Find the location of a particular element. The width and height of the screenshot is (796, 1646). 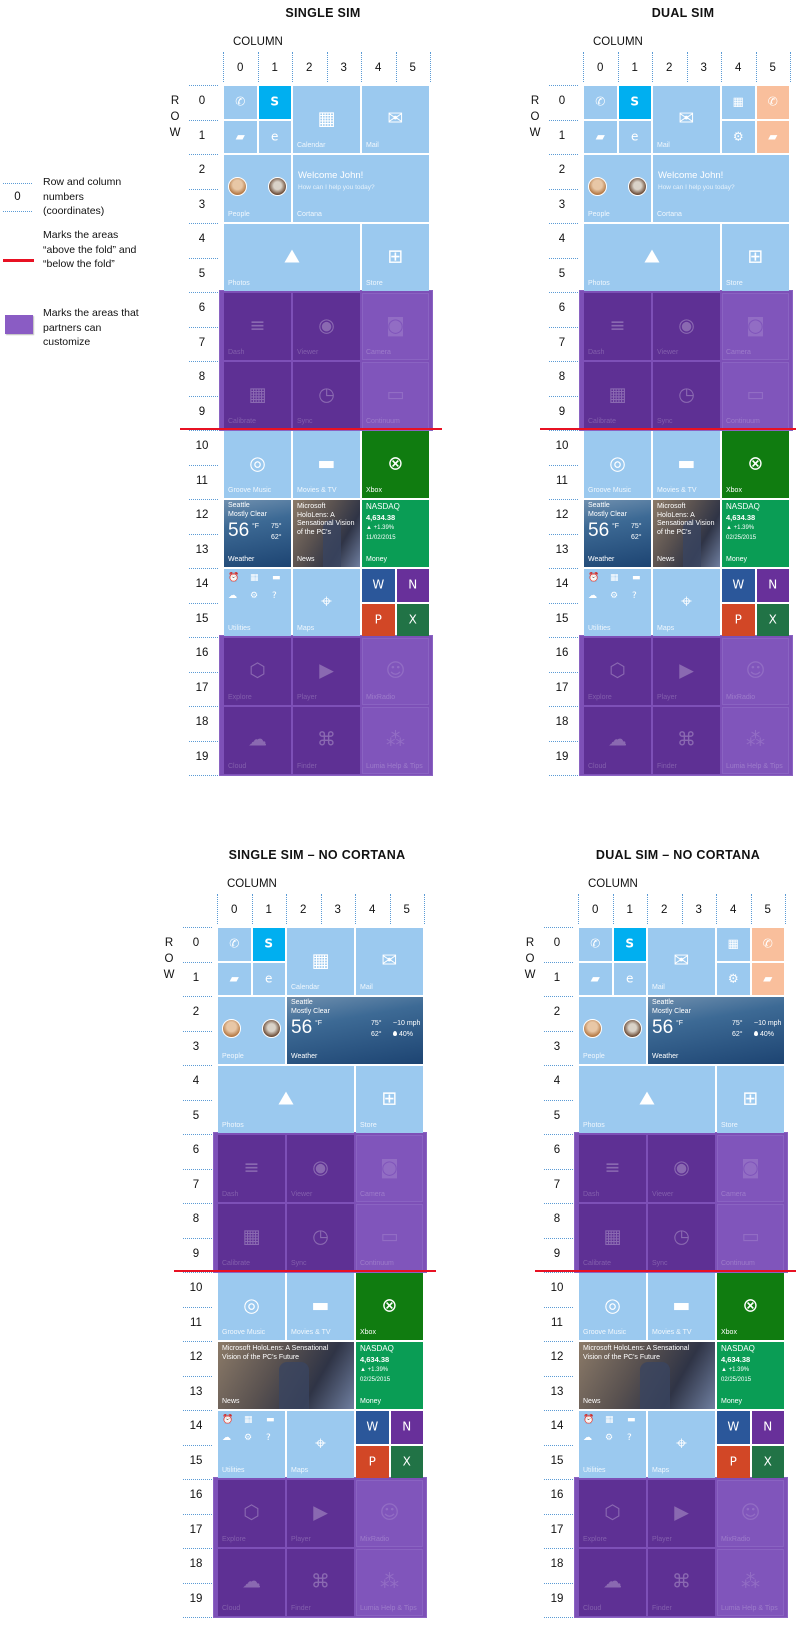

money-tile: NASDAQ 4,634.38 ▲ +1.39% 02/25/2015 Money is located at coordinates (389, 1375).